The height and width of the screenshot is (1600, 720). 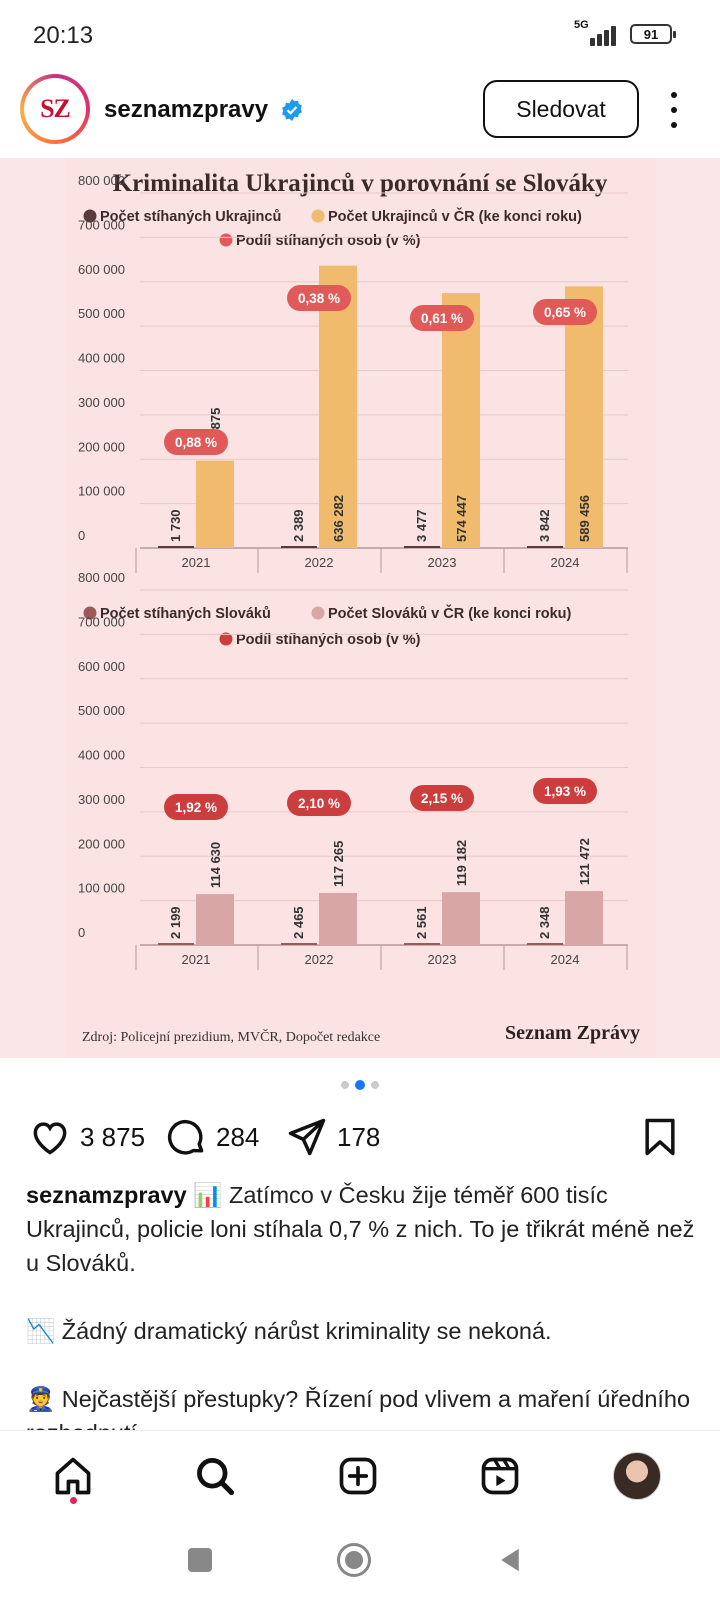 I want to click on bar-label-population: 636 282, so click(x=338, y=518).